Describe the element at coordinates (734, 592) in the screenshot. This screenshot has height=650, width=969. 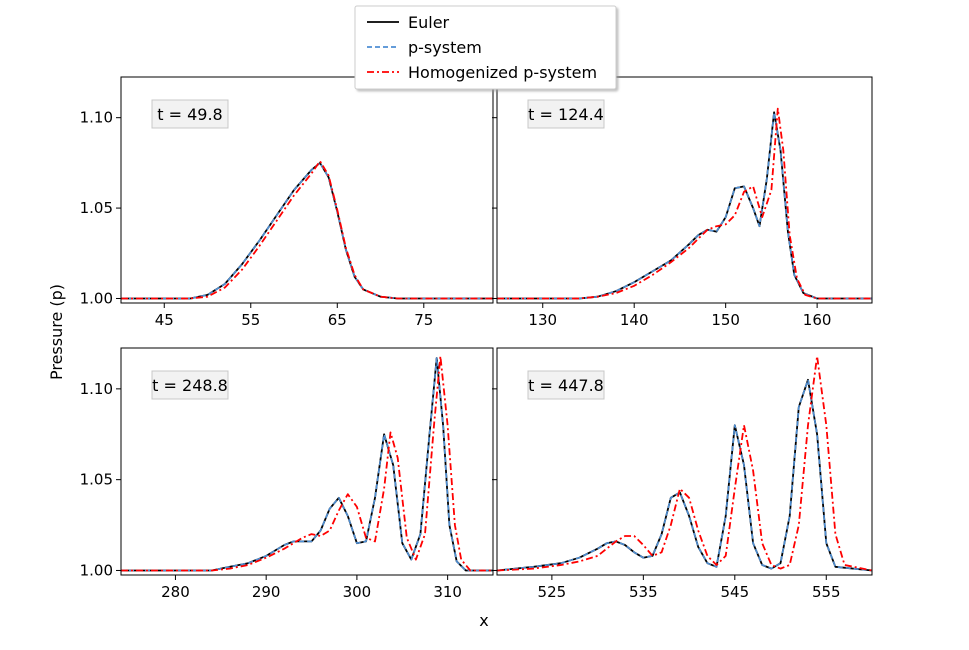
I see `x-tick-label: 545` at that location.